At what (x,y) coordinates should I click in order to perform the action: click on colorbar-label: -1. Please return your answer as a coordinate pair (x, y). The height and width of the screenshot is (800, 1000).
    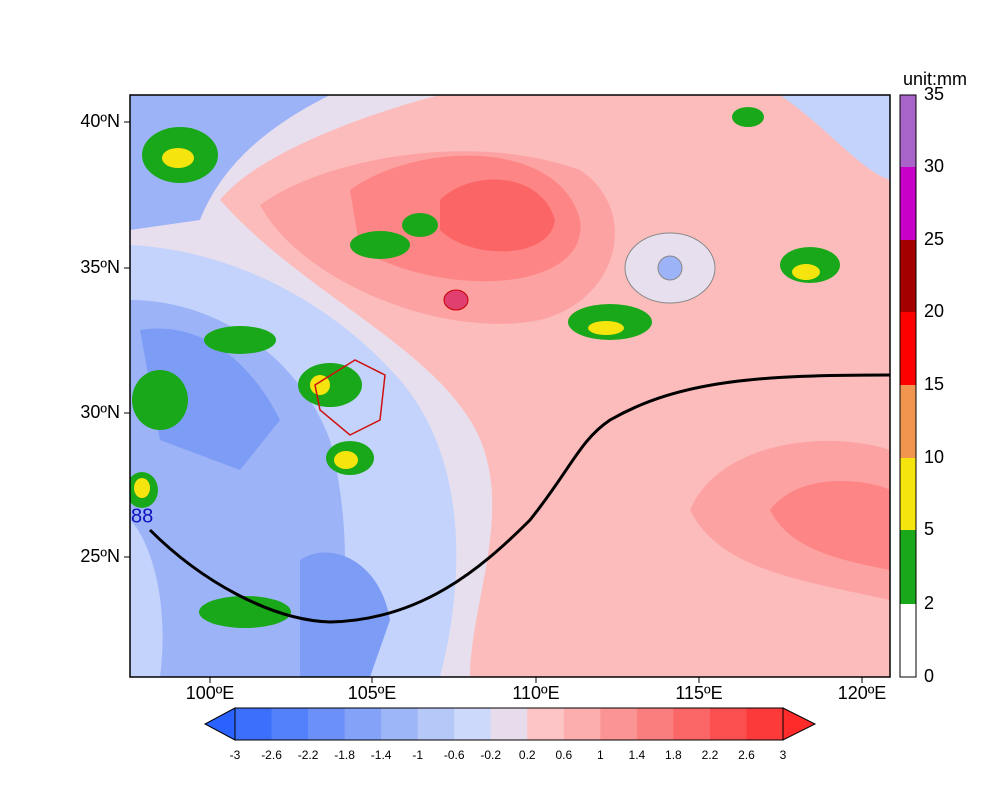
    Looking at the image, I should click on (417, 755).